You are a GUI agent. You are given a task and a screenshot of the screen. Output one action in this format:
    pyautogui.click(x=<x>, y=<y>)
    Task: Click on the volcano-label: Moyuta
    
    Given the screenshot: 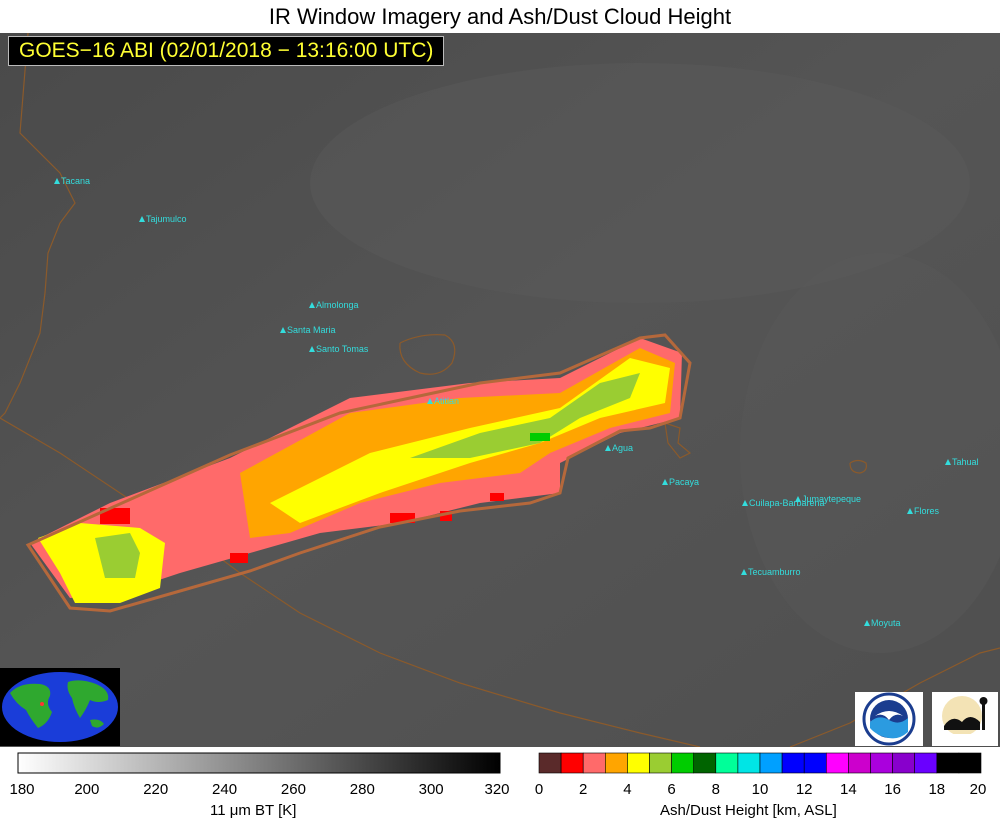 What is the action you would take?
    pyautogui.click(x=886, y=623)
    